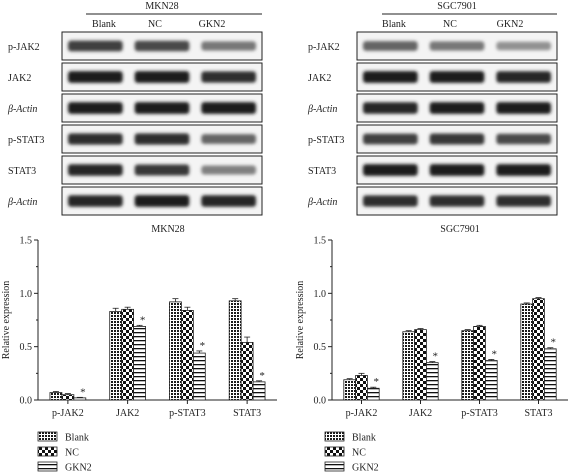  Describe the element at coordinates (19, 78) in the screenshot. I see `blot-row-label: JAK2` at that location.